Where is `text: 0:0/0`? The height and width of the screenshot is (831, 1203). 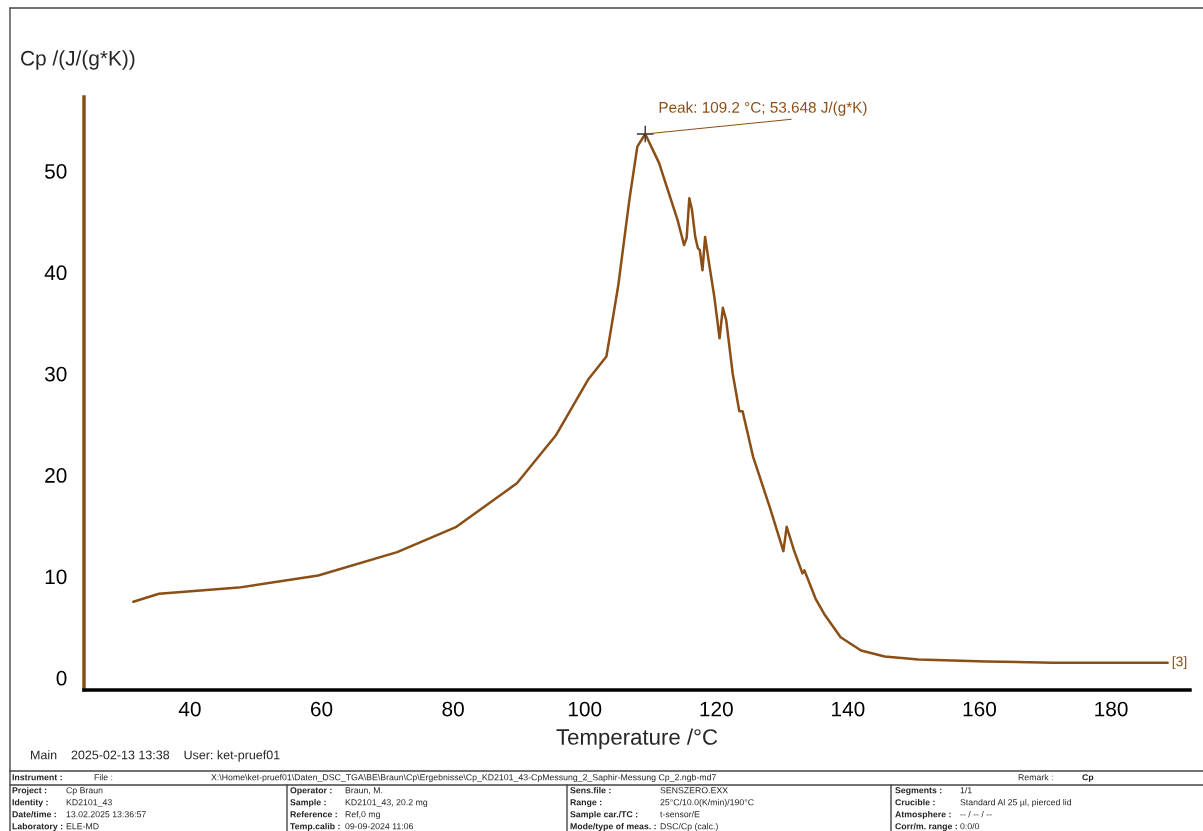
text: 0:0/0 is located at coordinates (970, 826).